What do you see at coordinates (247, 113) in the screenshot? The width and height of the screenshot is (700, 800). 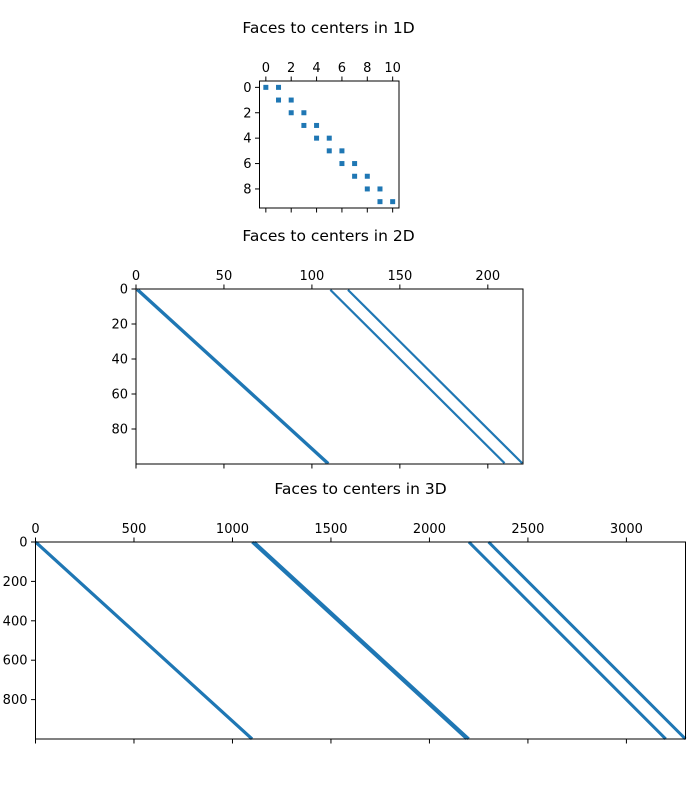 I see `y-tick-label: 2` at bounding box center [247, 113].